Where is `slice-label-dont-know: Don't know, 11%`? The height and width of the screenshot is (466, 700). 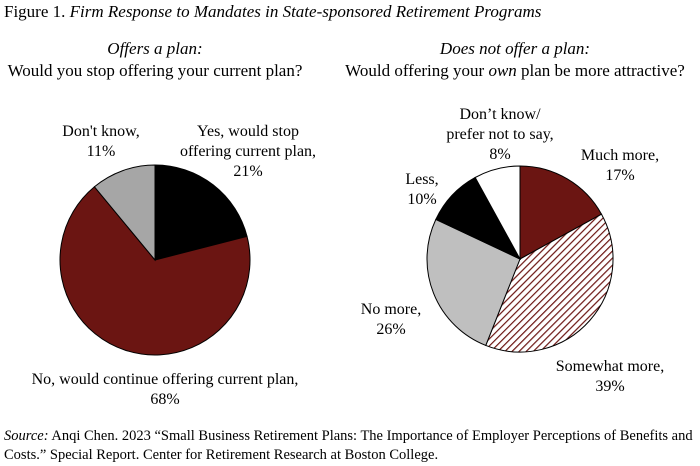 slice-label-dont-know: Don't know, 11% is located at coordinates (101, 142).